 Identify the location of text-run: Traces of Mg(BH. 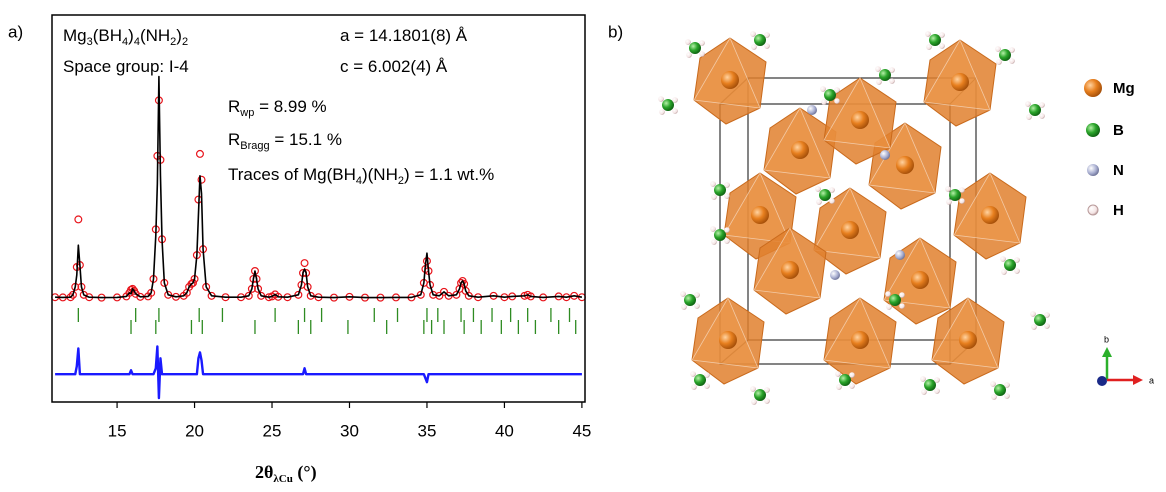
(292, 174).